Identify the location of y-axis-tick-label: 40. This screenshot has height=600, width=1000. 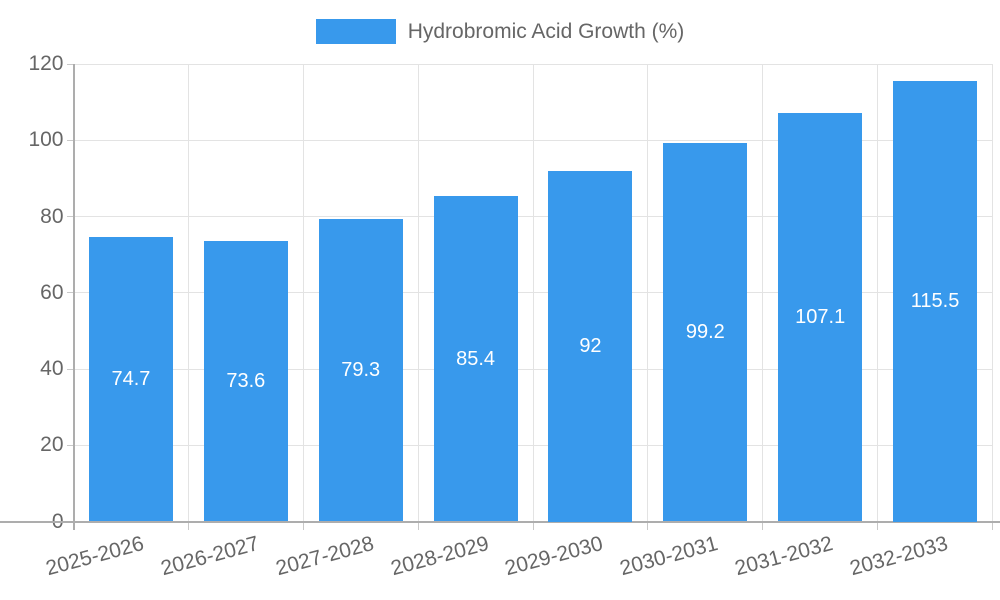
(52, 368).